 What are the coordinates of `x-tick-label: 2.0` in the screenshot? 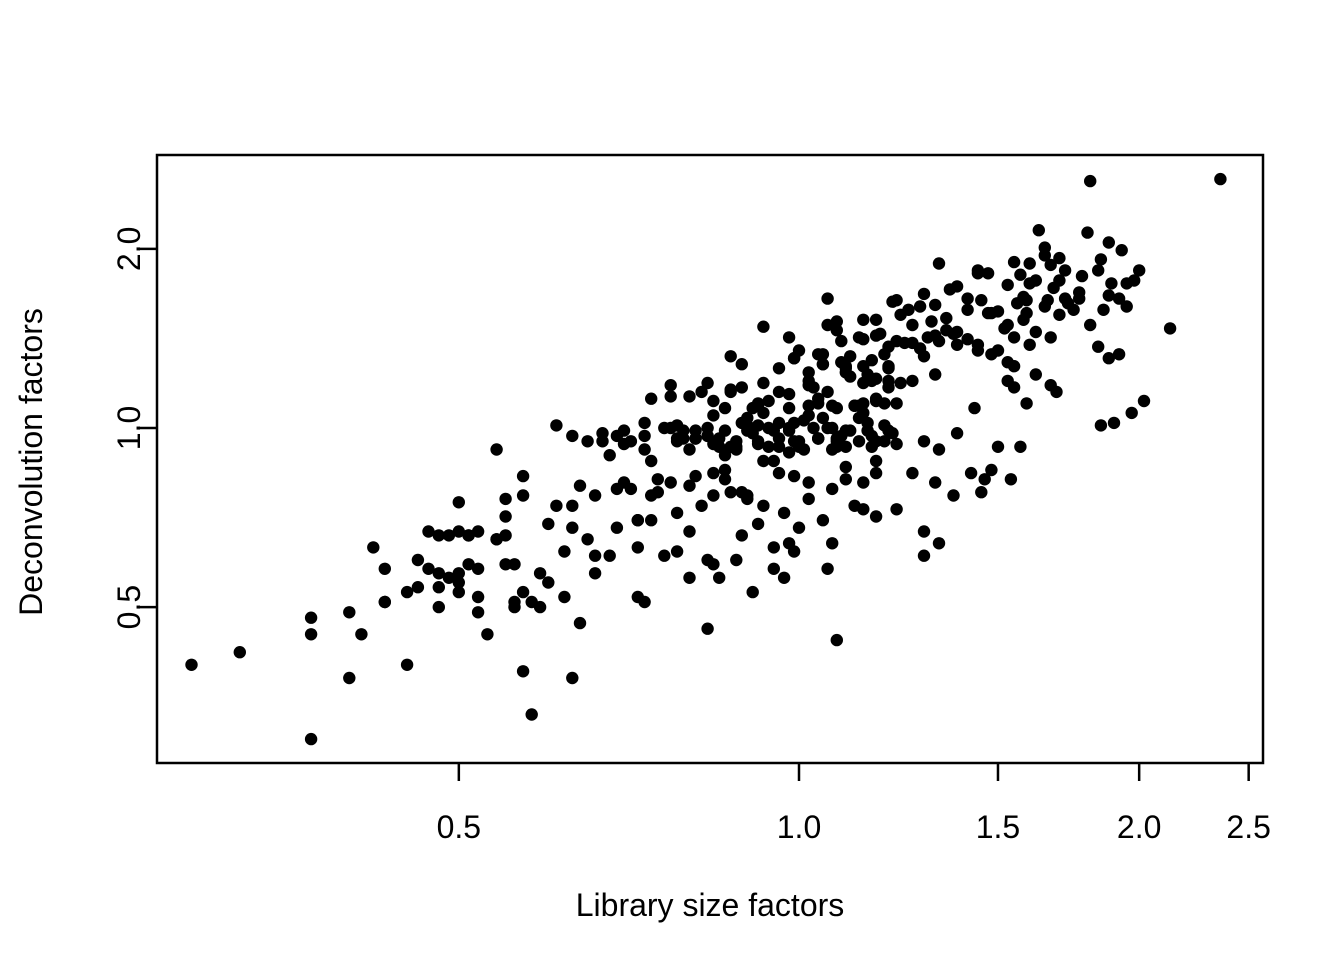 It's located at (1139, 827).